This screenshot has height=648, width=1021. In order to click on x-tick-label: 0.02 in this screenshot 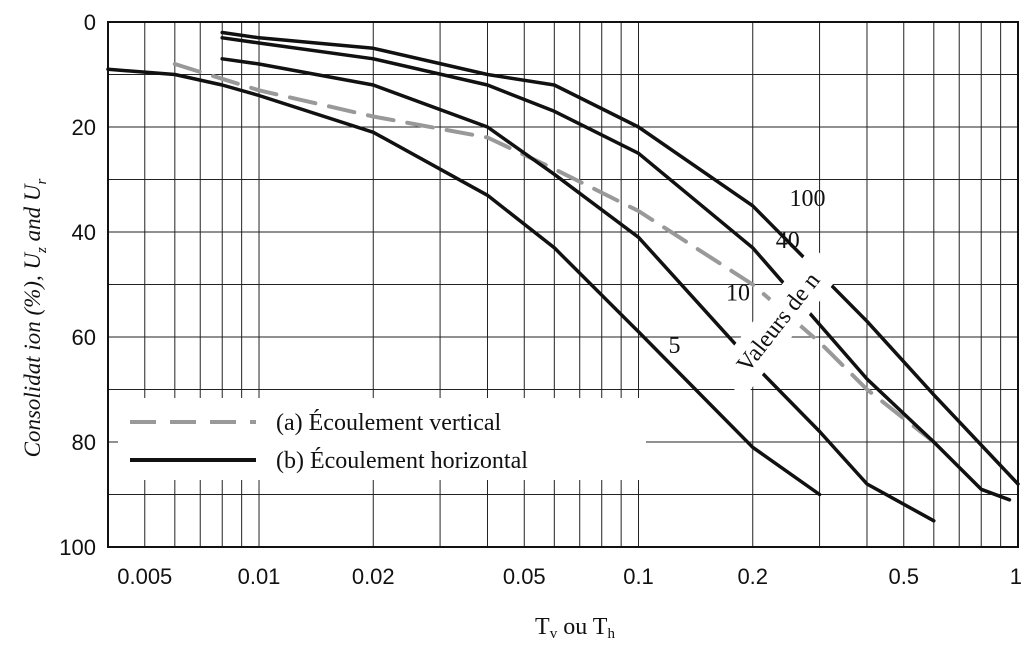, I will do `click(373, 576)`.